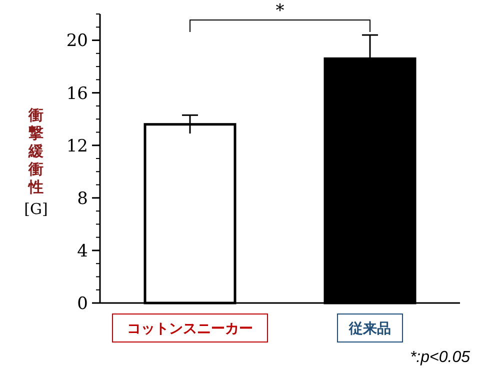  I want to click on x-tick-label: コットンスニーカー, so click(190, 328).